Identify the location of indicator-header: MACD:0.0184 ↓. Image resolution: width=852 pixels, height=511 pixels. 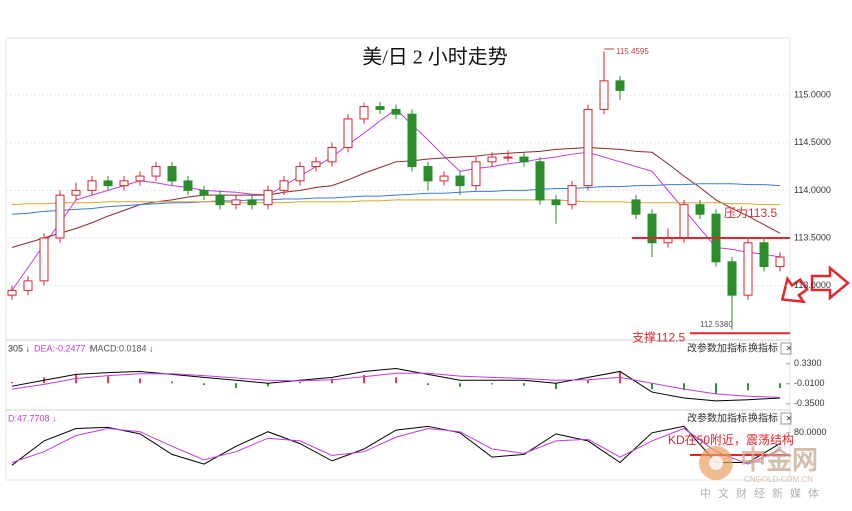
(122, 348).